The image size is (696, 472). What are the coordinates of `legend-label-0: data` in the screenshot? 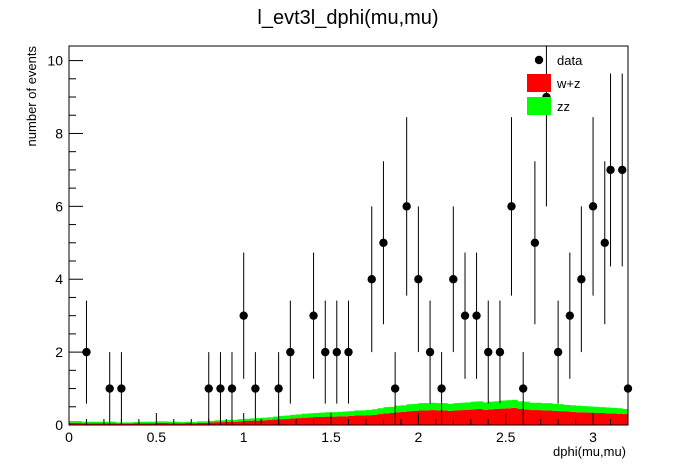 It's located at (570, 60).